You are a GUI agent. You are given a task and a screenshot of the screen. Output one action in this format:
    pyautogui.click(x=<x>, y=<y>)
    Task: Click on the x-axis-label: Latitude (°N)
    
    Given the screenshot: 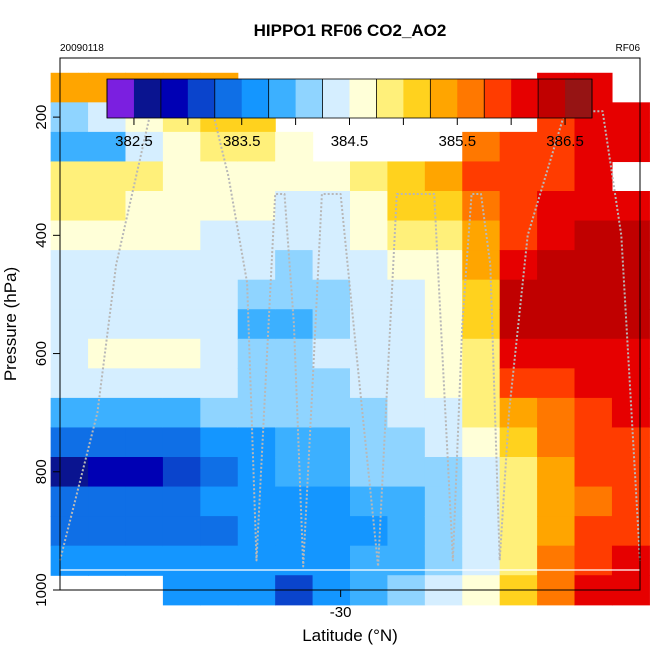 What is the action you would take?
    pyautogui.click(x=350, y=635)
    